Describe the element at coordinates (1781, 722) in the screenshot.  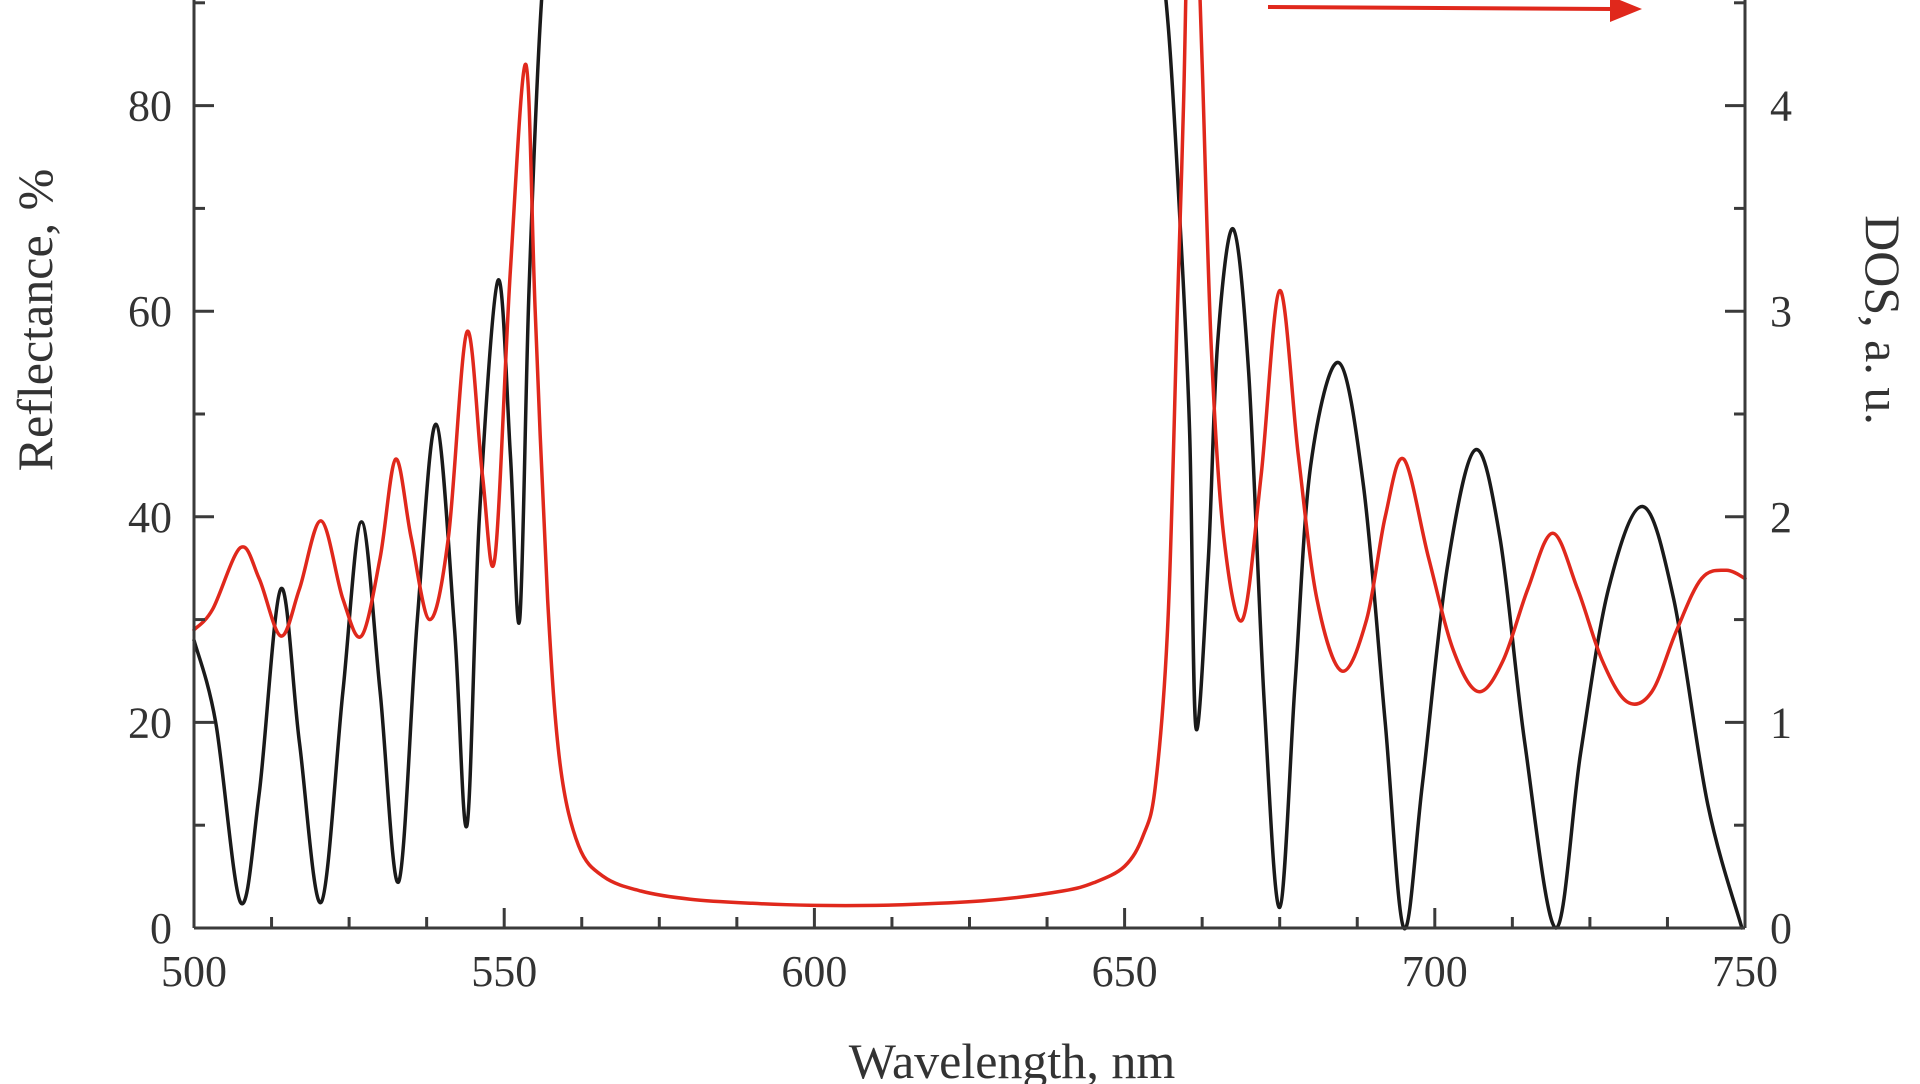
I see `y2-tick-label: 1` at that location.